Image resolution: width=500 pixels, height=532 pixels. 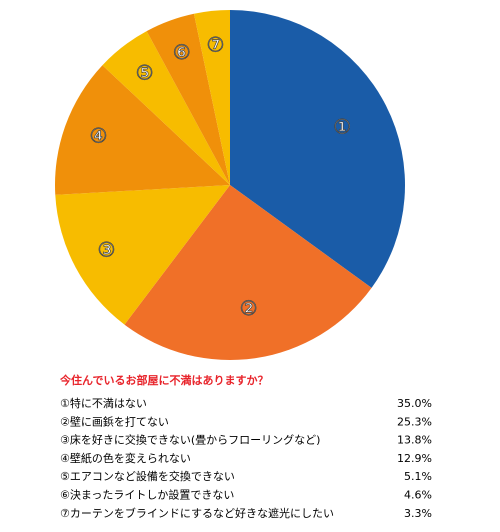 I want to click on slice-label: ⑥, so click(x=182, y=52).